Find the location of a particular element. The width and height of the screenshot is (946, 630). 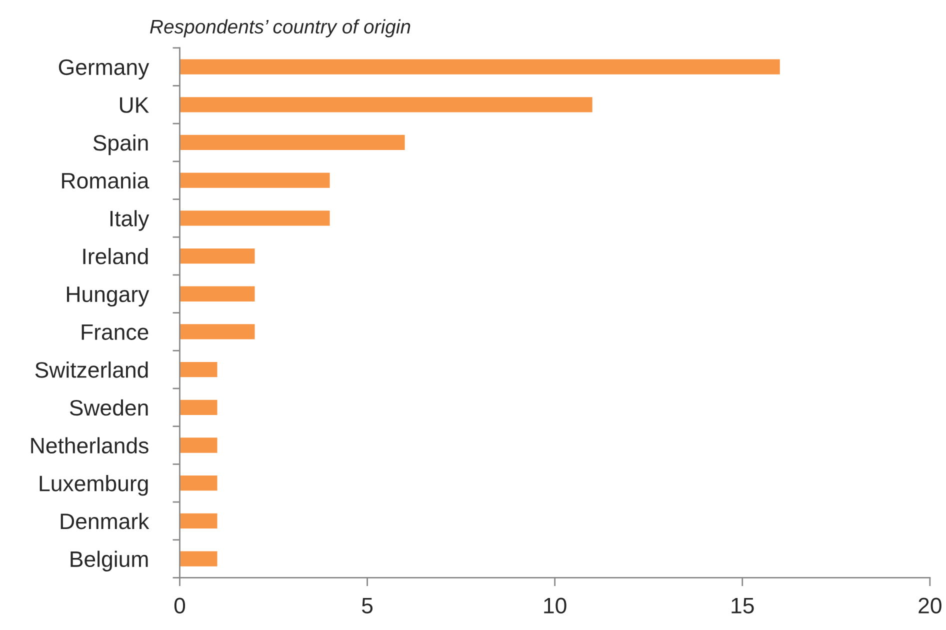

y-tick-label: Hungary is located at coordinates (108, 296).